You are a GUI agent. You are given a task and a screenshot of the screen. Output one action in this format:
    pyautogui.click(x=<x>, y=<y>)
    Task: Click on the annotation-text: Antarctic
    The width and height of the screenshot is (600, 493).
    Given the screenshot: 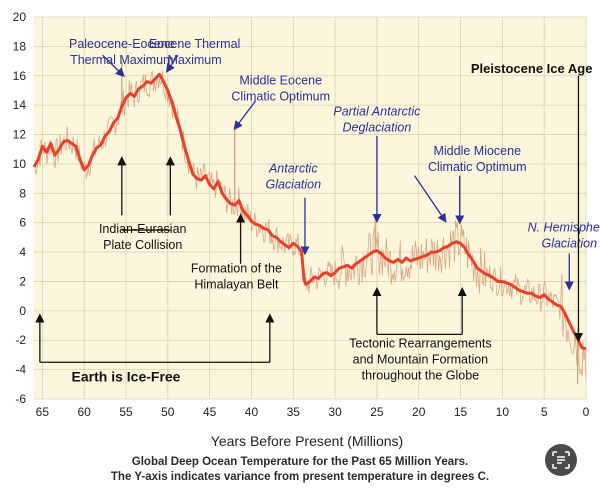 What is the action you would take?
    pyautogui.click(x=293, y=169)
    